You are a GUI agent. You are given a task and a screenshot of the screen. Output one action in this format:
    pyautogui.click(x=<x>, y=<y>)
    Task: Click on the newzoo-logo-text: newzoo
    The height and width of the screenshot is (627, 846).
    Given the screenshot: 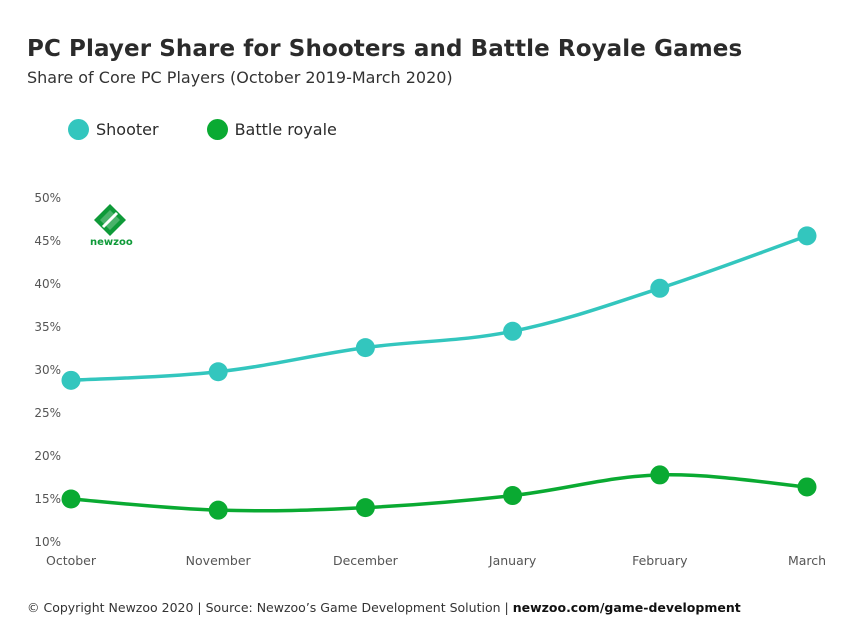 What is the action you would take?
    pyautogui.click(x=111, y=242)
    